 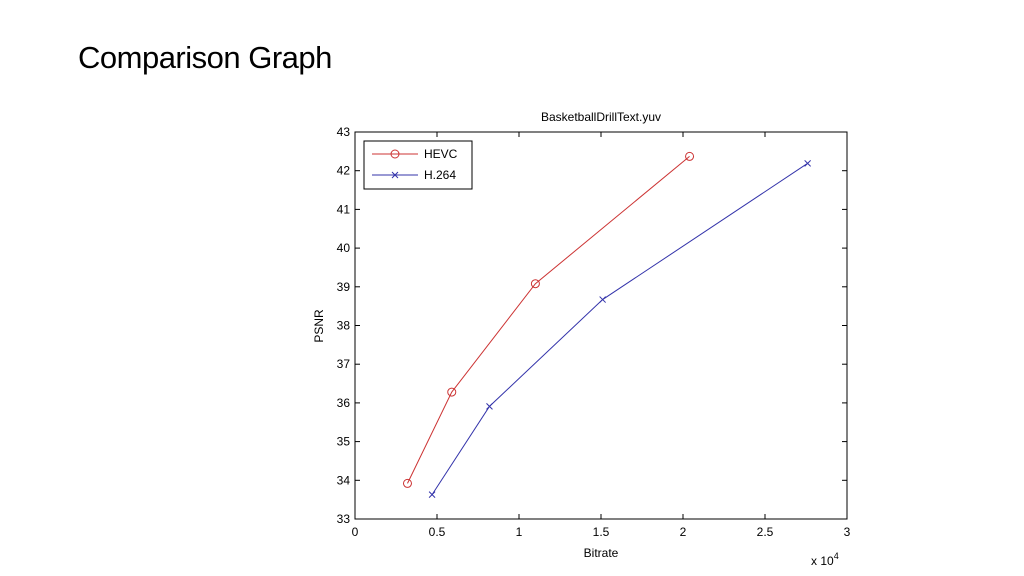 I want to click on y-tick-label: 35, so click(x=344, y=442).